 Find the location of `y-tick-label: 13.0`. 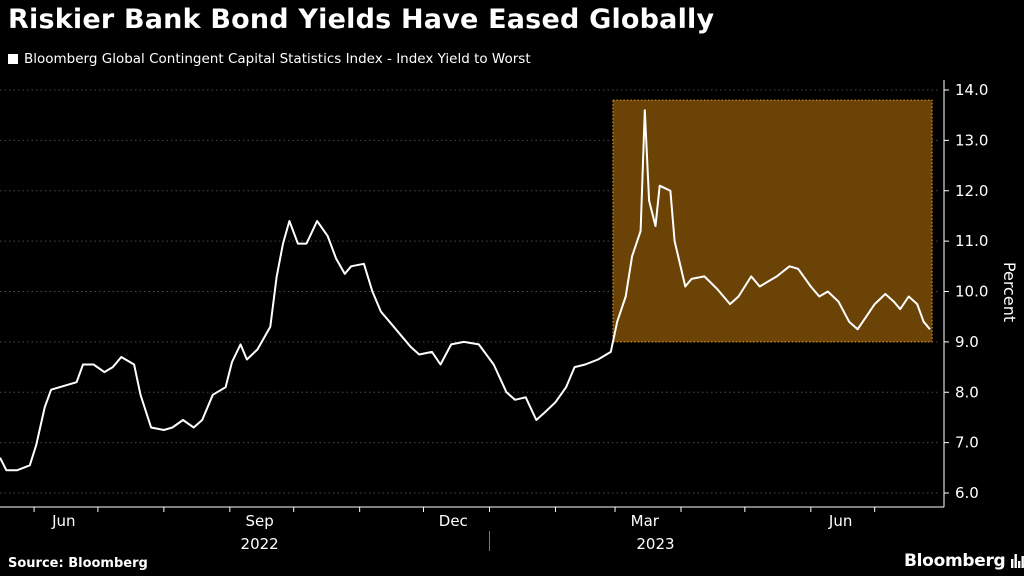

y-tick-label: 13.0 is located at coordinates (971, 140).